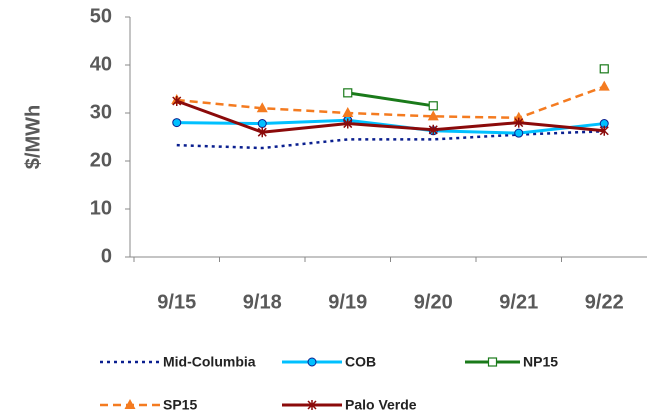 The height and width of the screenshot is (417, 654). I want to click on y-tick-label: 40, so click(101, 64).